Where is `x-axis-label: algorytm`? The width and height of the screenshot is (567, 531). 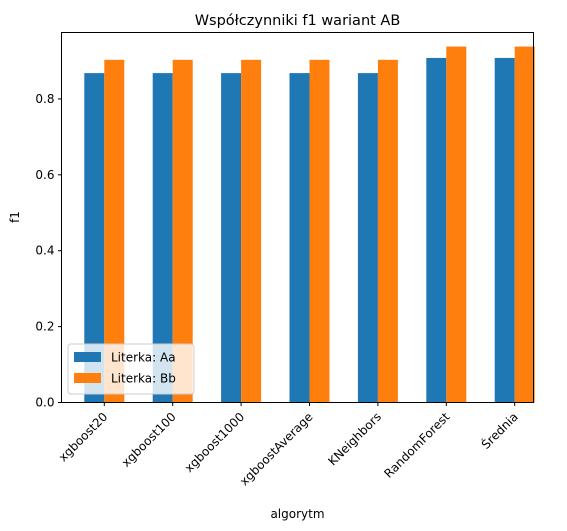 x-axis-label: algorytm is located at coordinates (297, 514).